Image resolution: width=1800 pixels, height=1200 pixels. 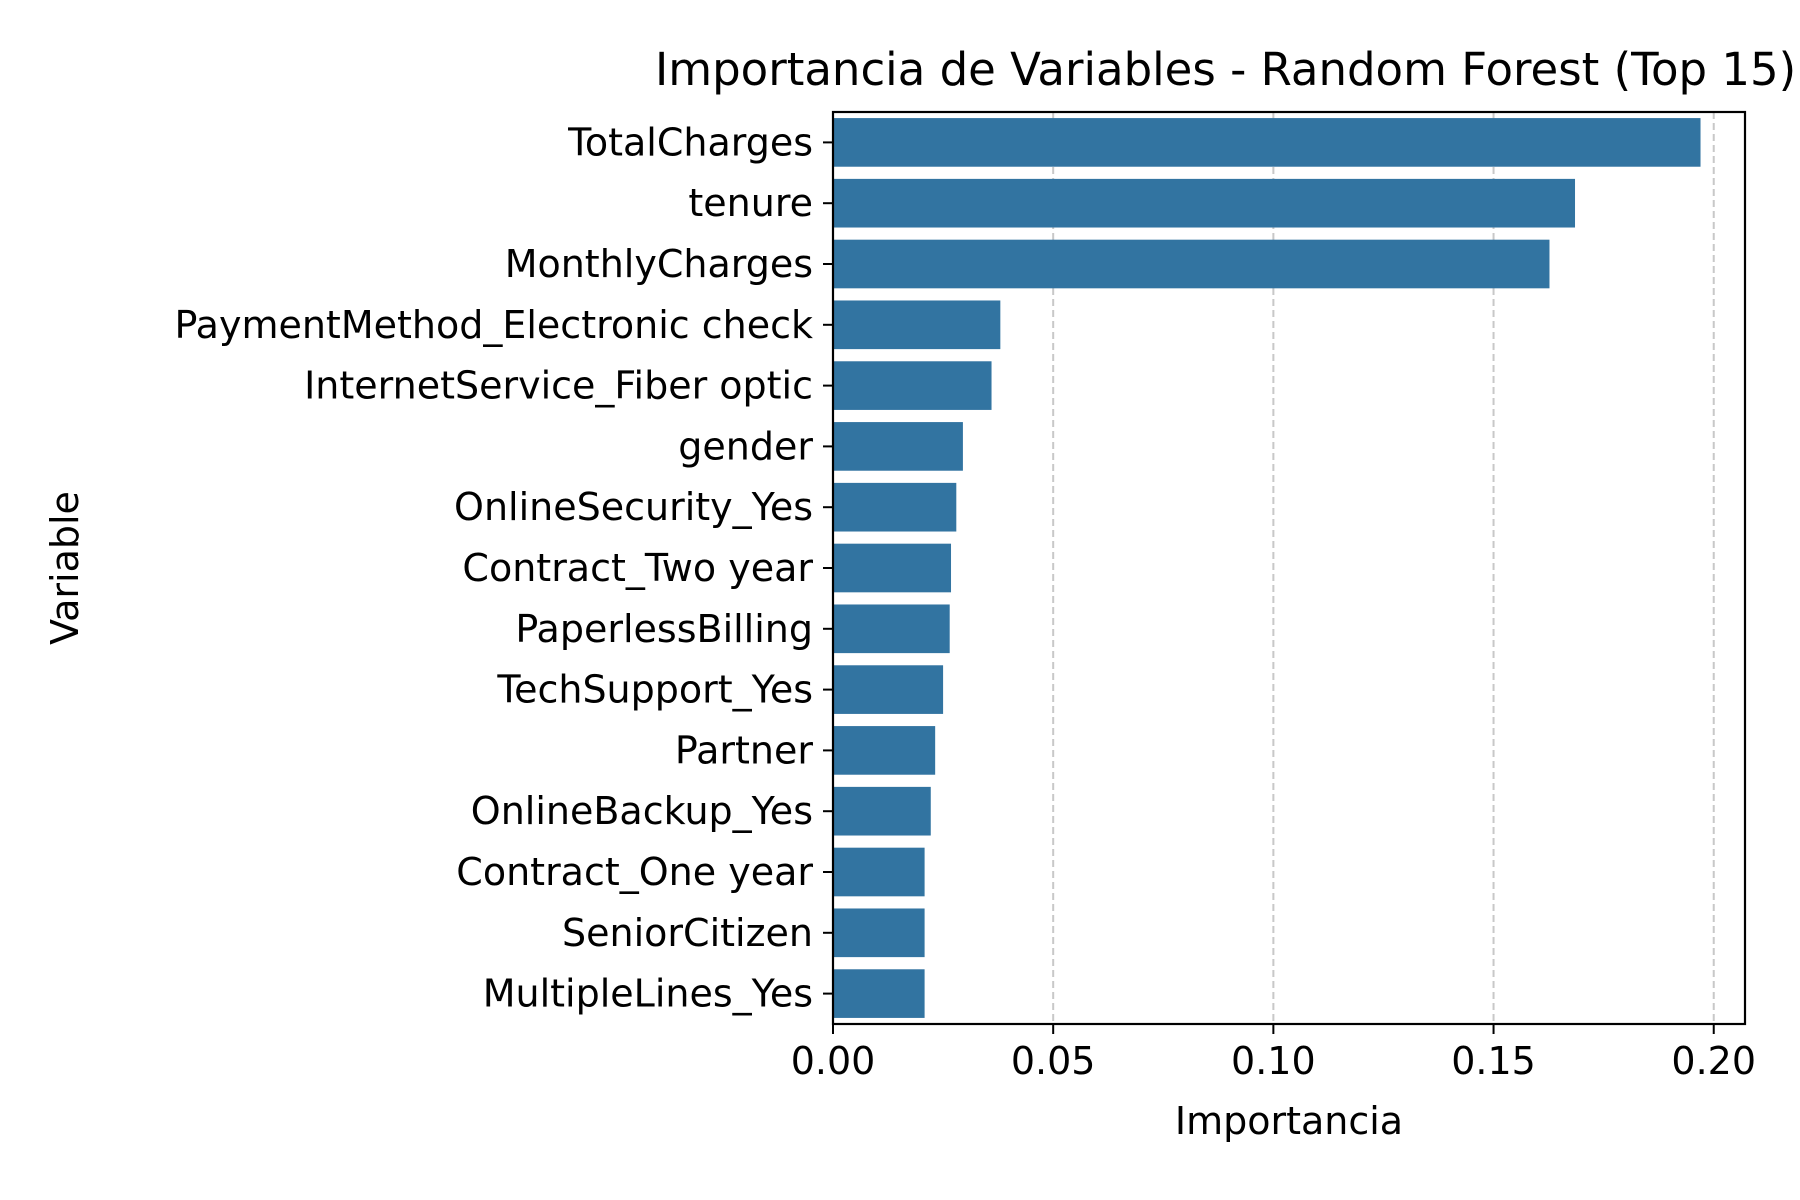 I want to click on y-tick-label: tenure, so click(x=750, y=203).